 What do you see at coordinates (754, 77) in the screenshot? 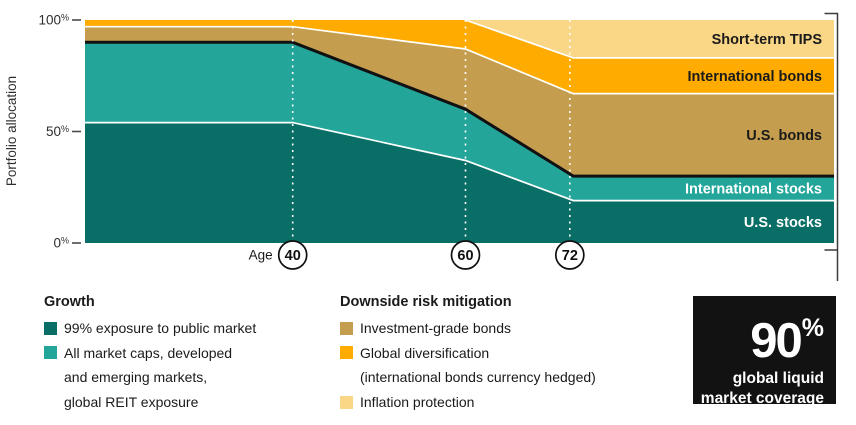
I see `layer-label-international-bonds: International bonds` at bounding box center [754, 77].